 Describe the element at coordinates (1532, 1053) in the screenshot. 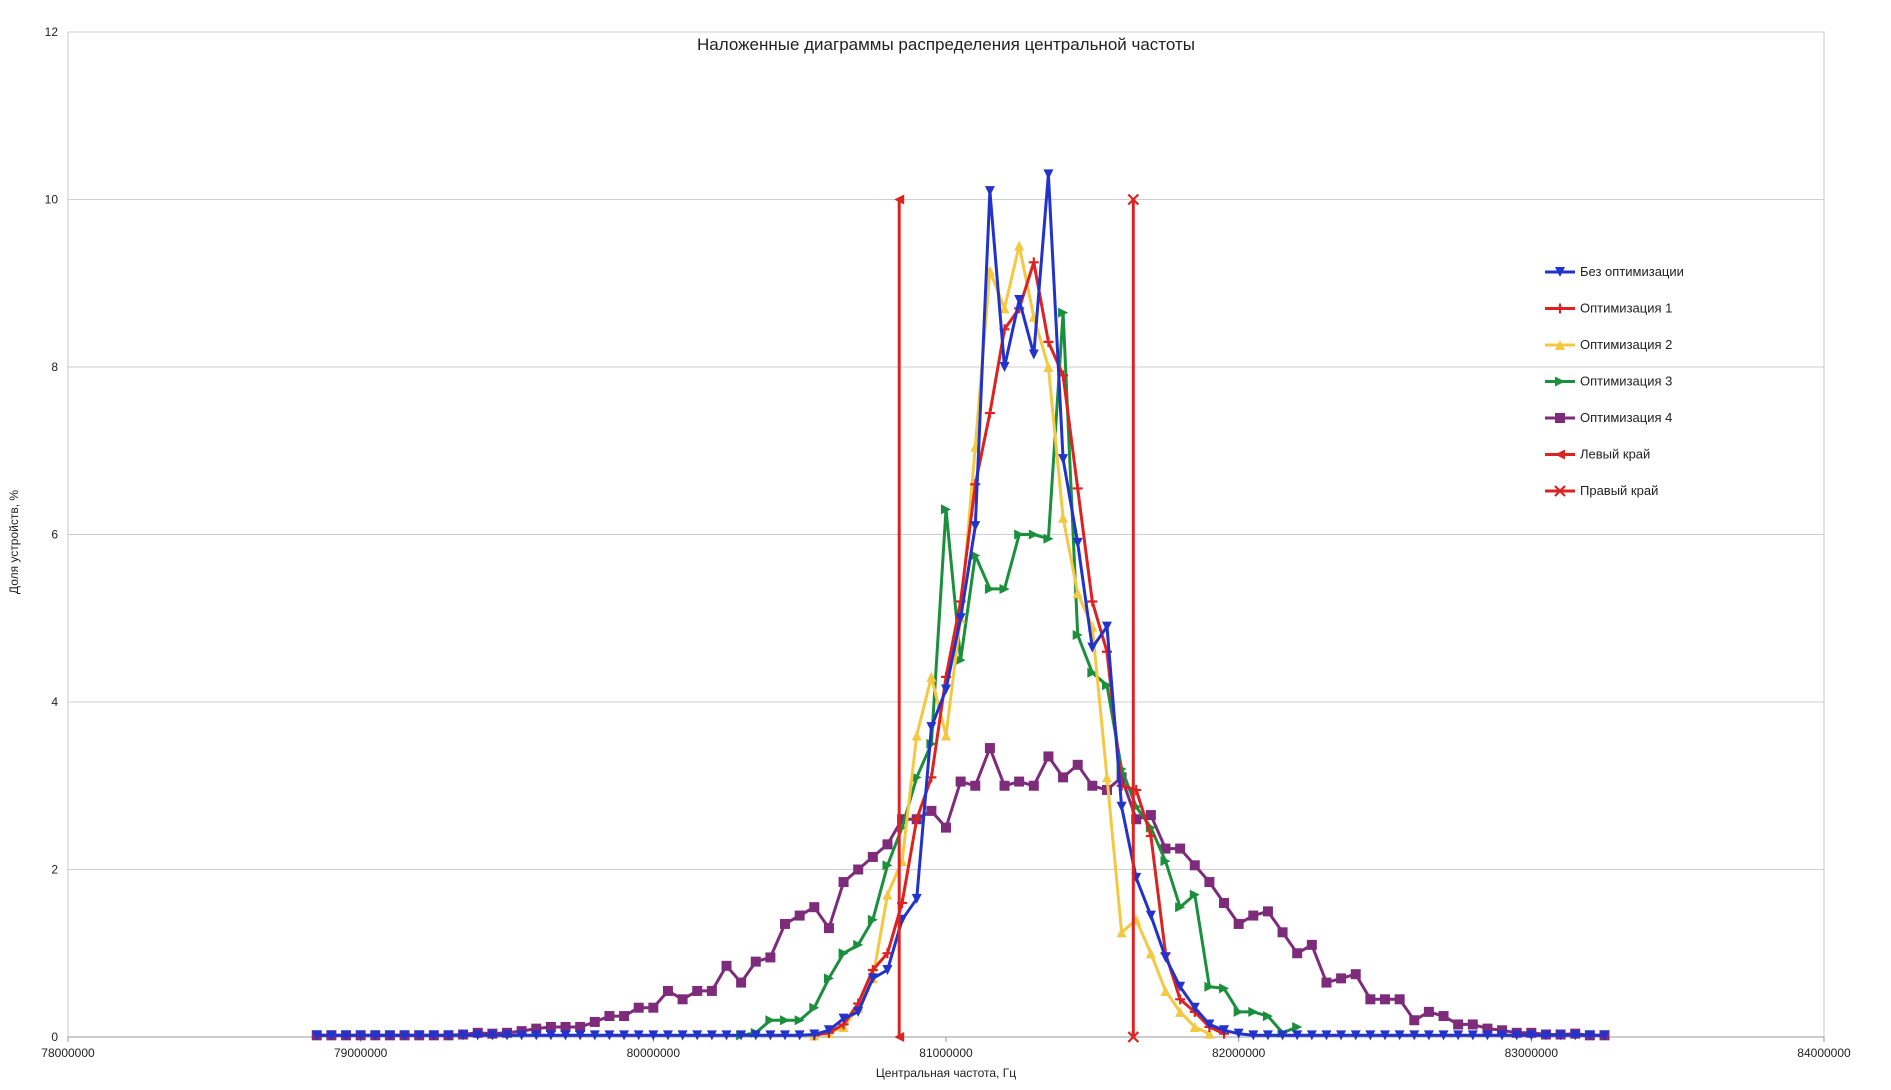

I see `x-tick-label: 83000000` at that location.